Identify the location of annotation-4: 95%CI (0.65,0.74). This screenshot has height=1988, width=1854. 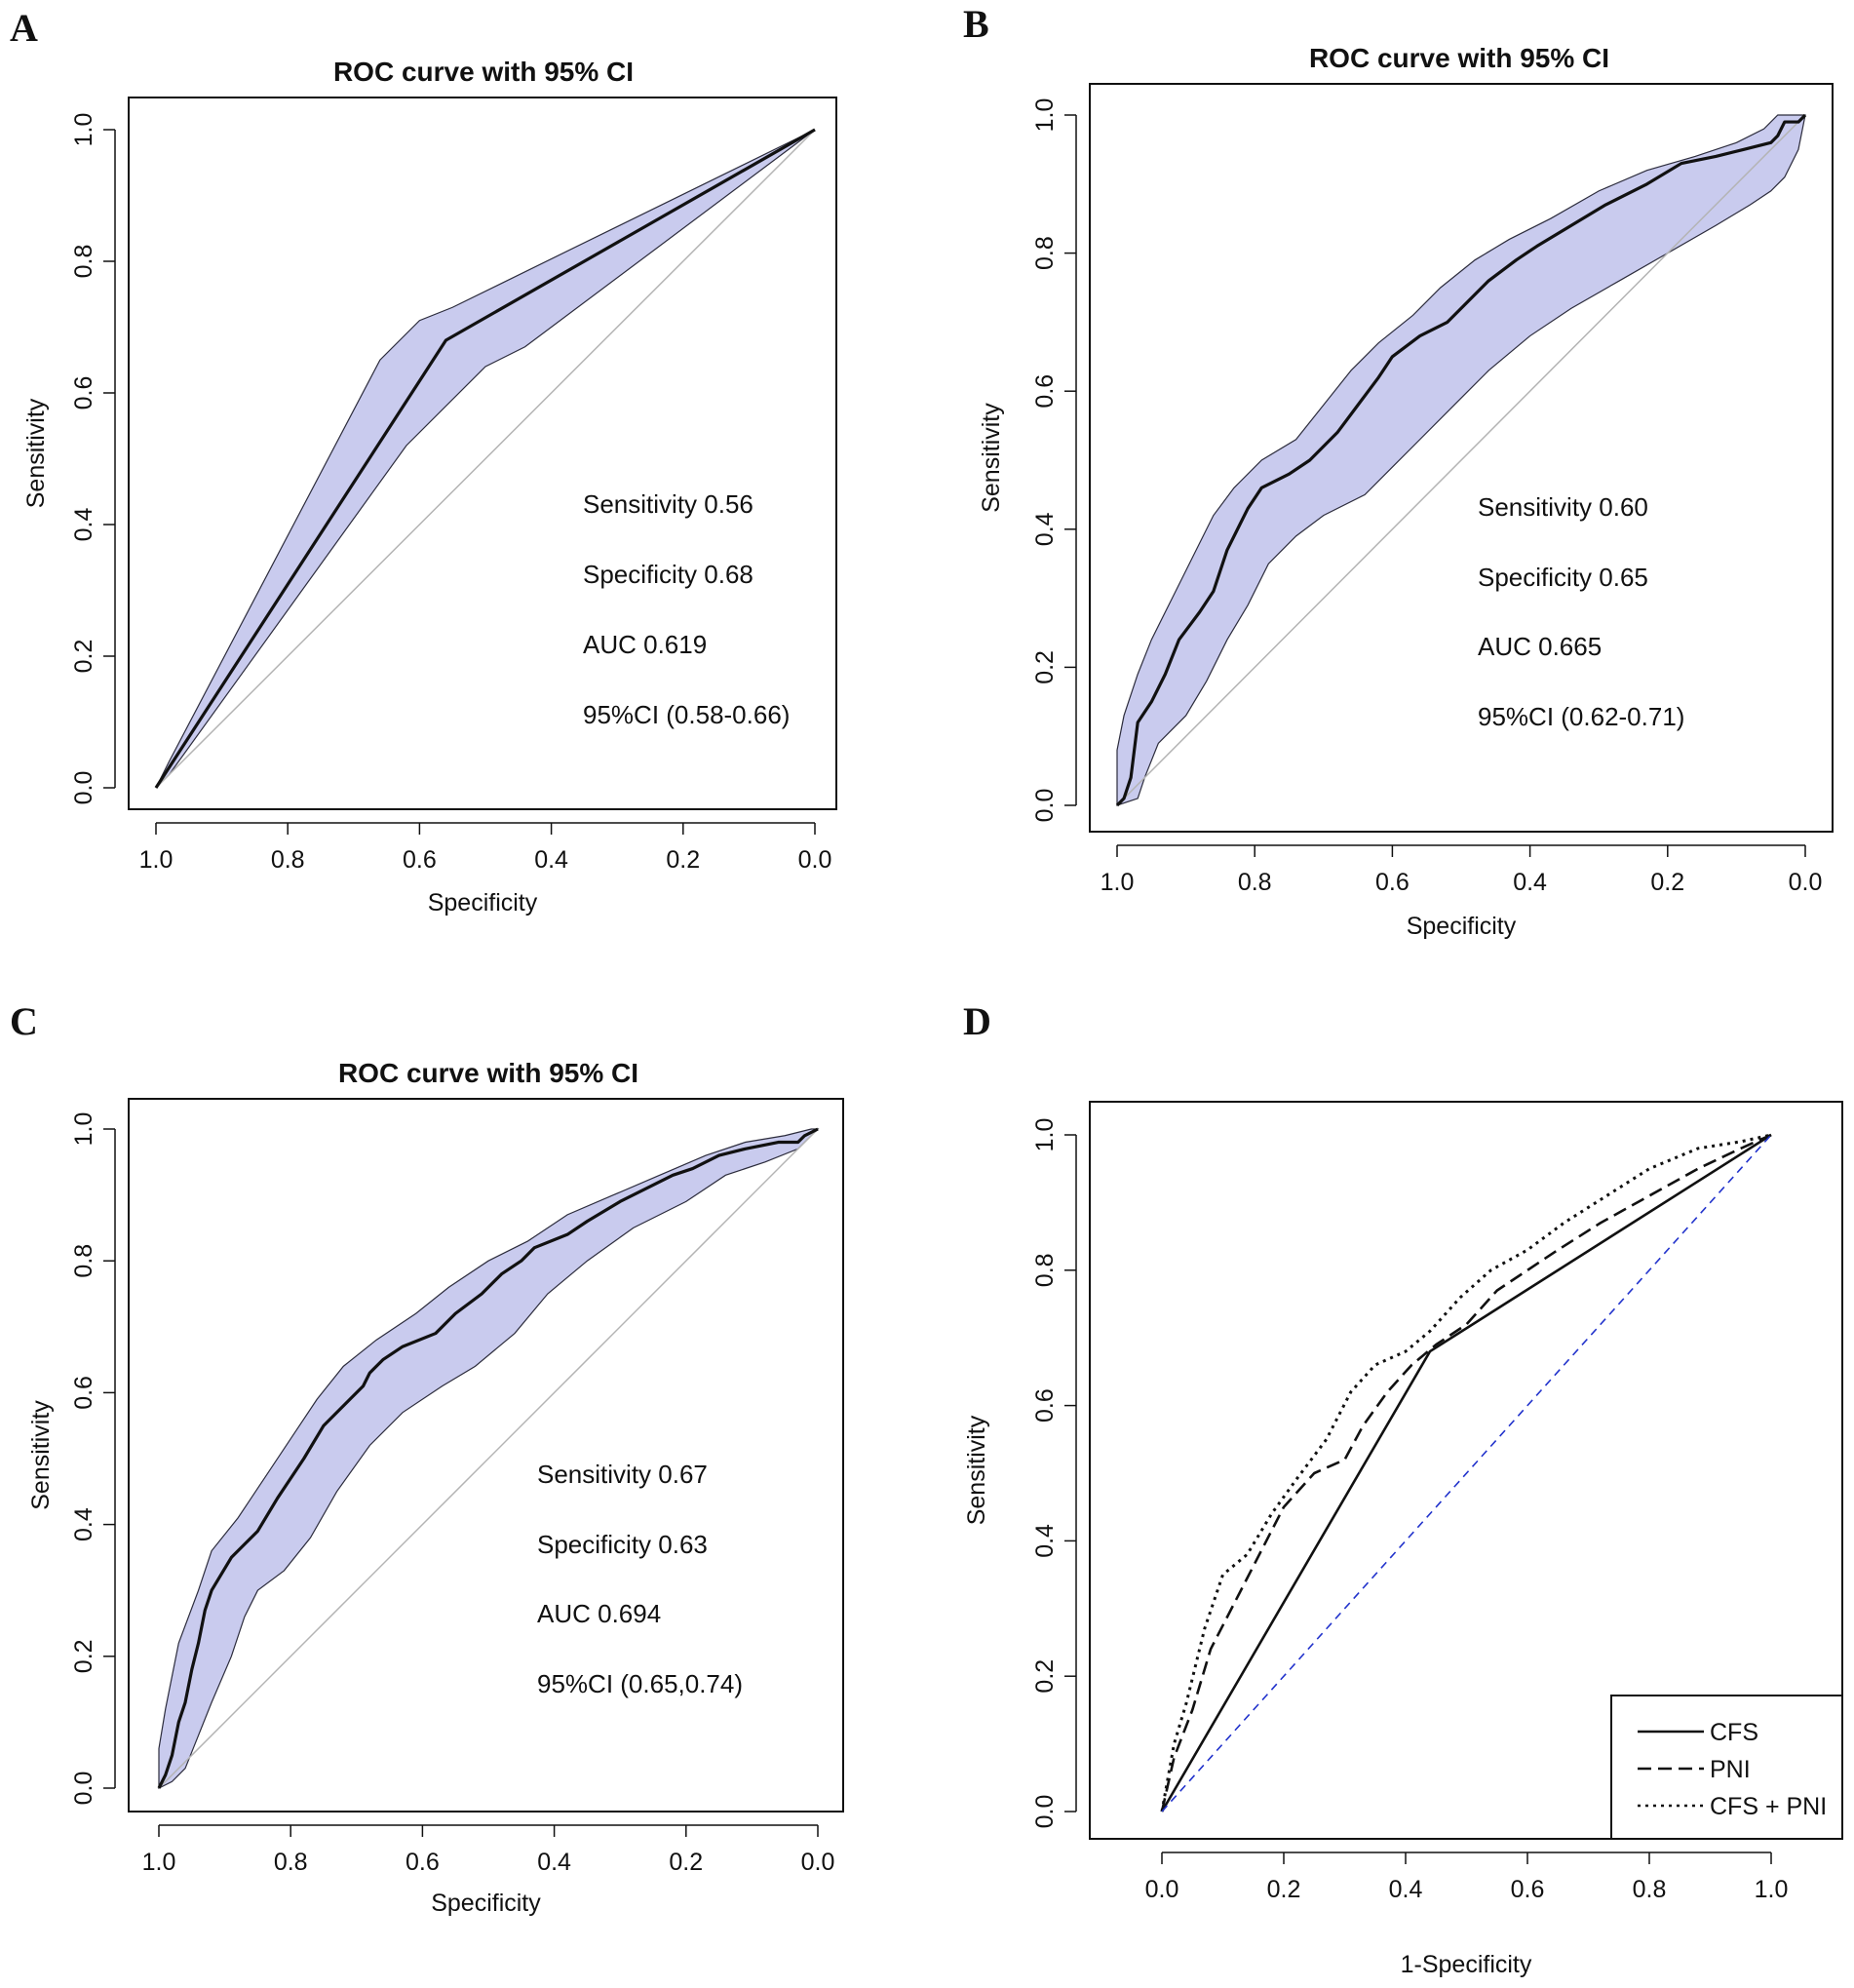
(640, 1683).